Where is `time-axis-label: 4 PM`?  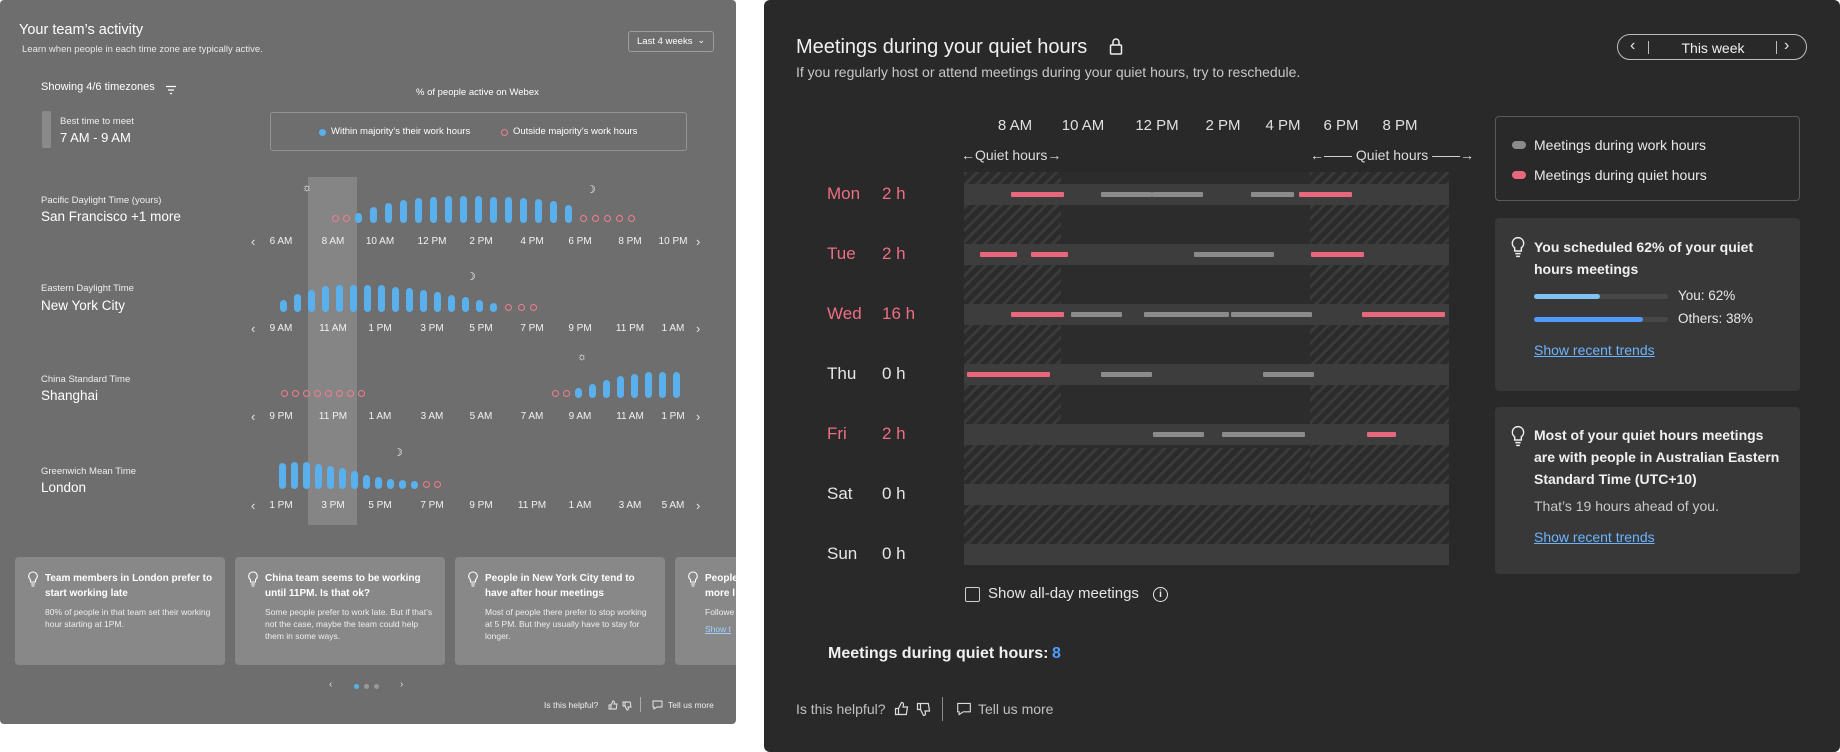 time-axis-label: 4 PM is located at coordinates (1283, 125).